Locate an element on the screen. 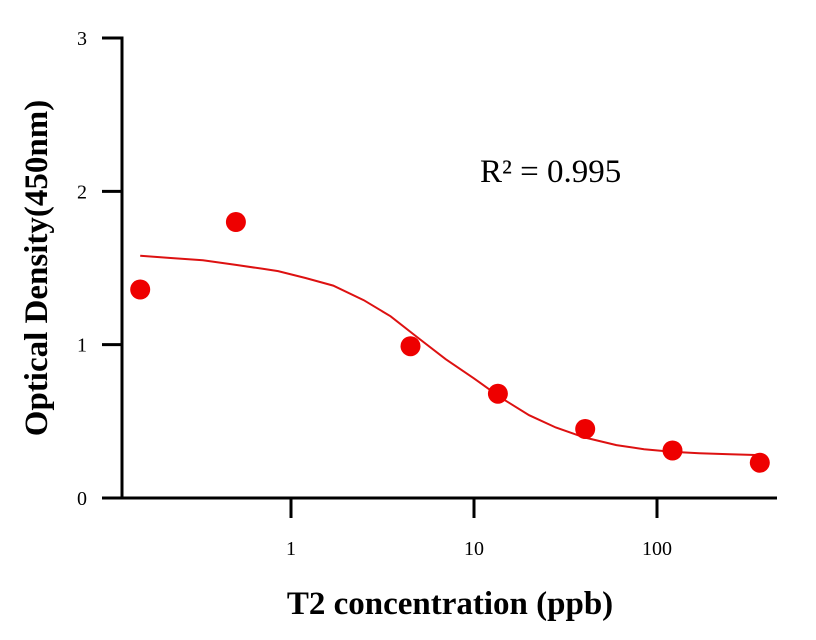 The image size is (816, 640). y-ticks: 0 1 2 3 is located at coordinates (99, 269).